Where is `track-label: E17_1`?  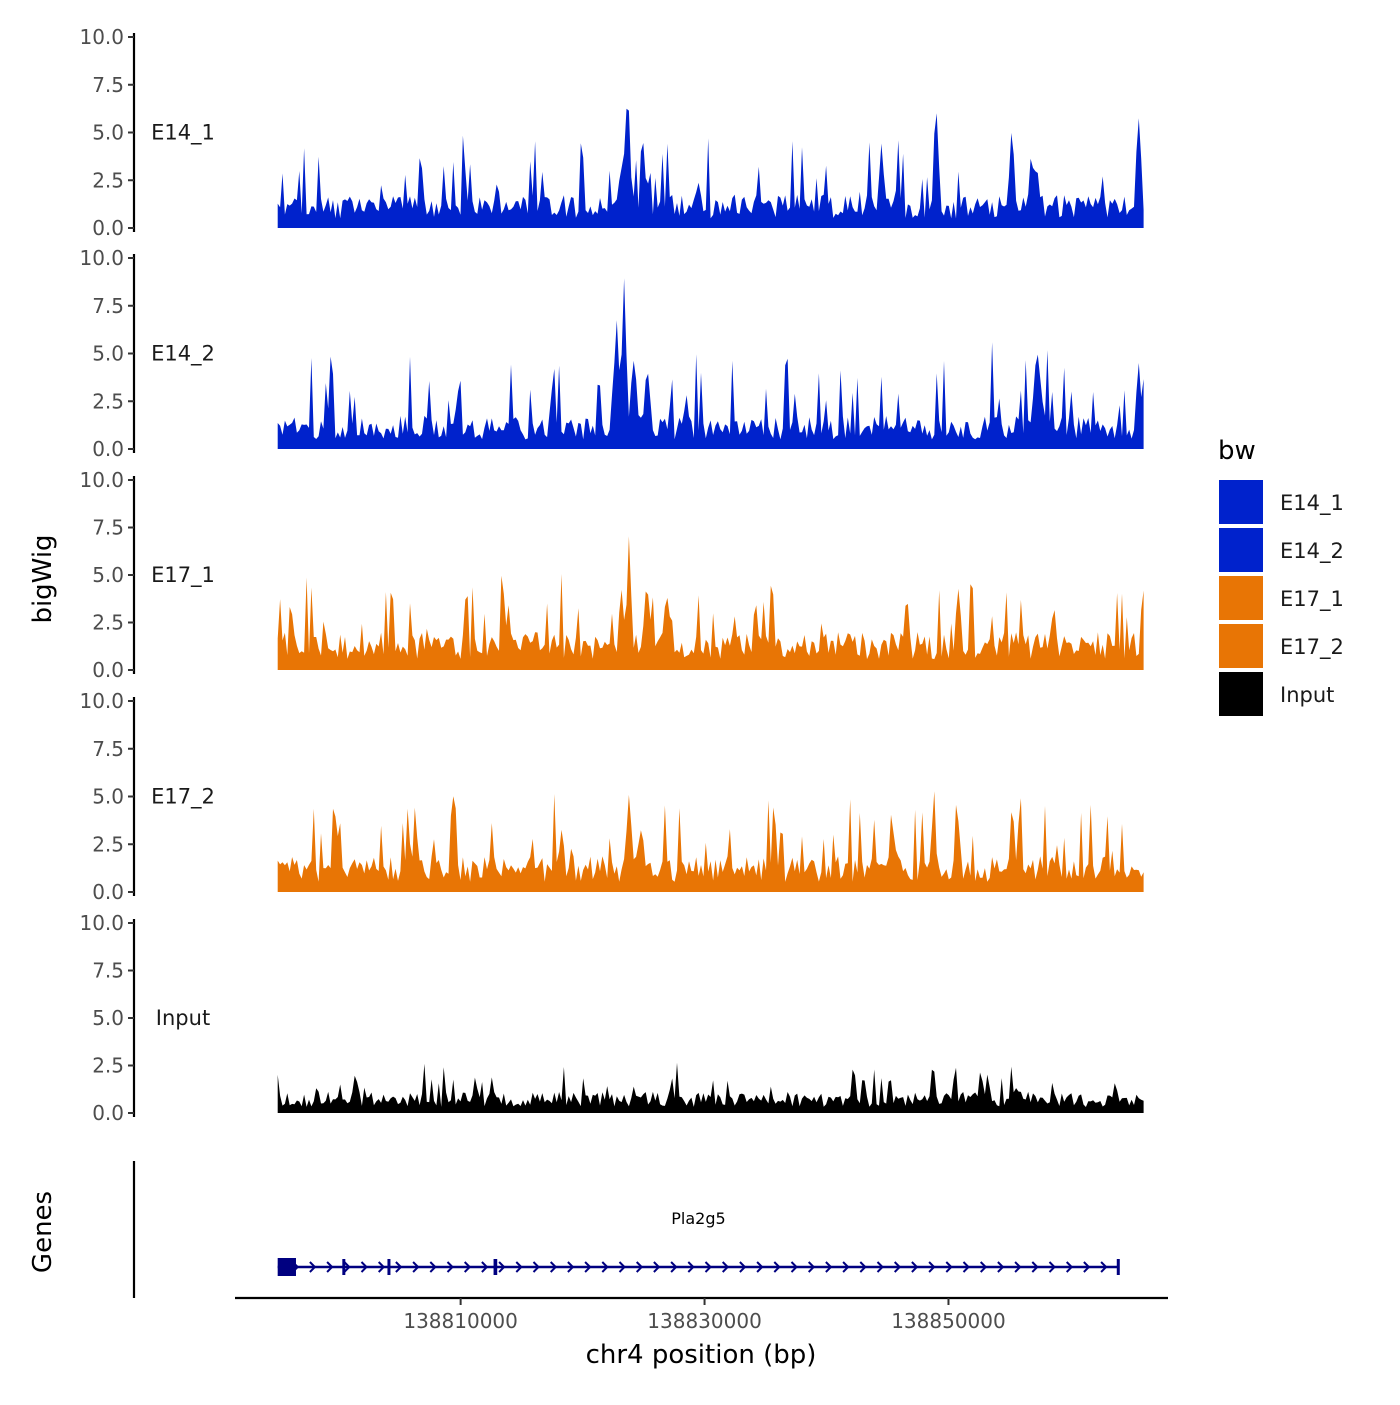
track-label: E17_1 is located at coordinates (183, 575).